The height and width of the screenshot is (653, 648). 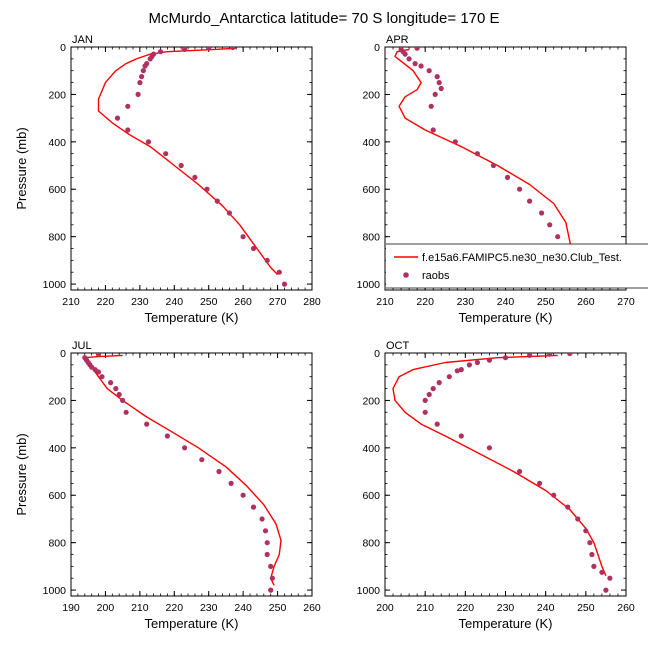 What do you see at coordinates (406, 275) in the screenshot?
I see `legend-marker-swatch` at bounding box center [406, 275].